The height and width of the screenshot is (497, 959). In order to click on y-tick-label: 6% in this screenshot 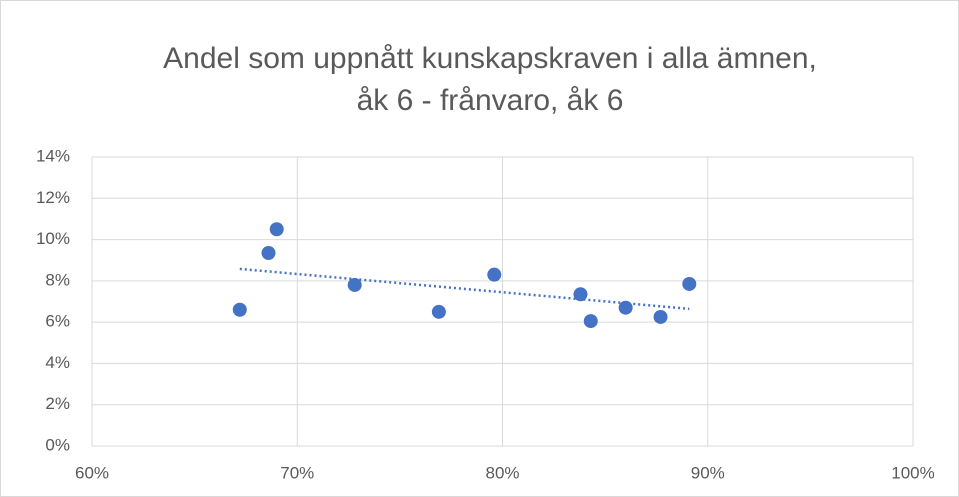, I will do `click(57, 321)`.